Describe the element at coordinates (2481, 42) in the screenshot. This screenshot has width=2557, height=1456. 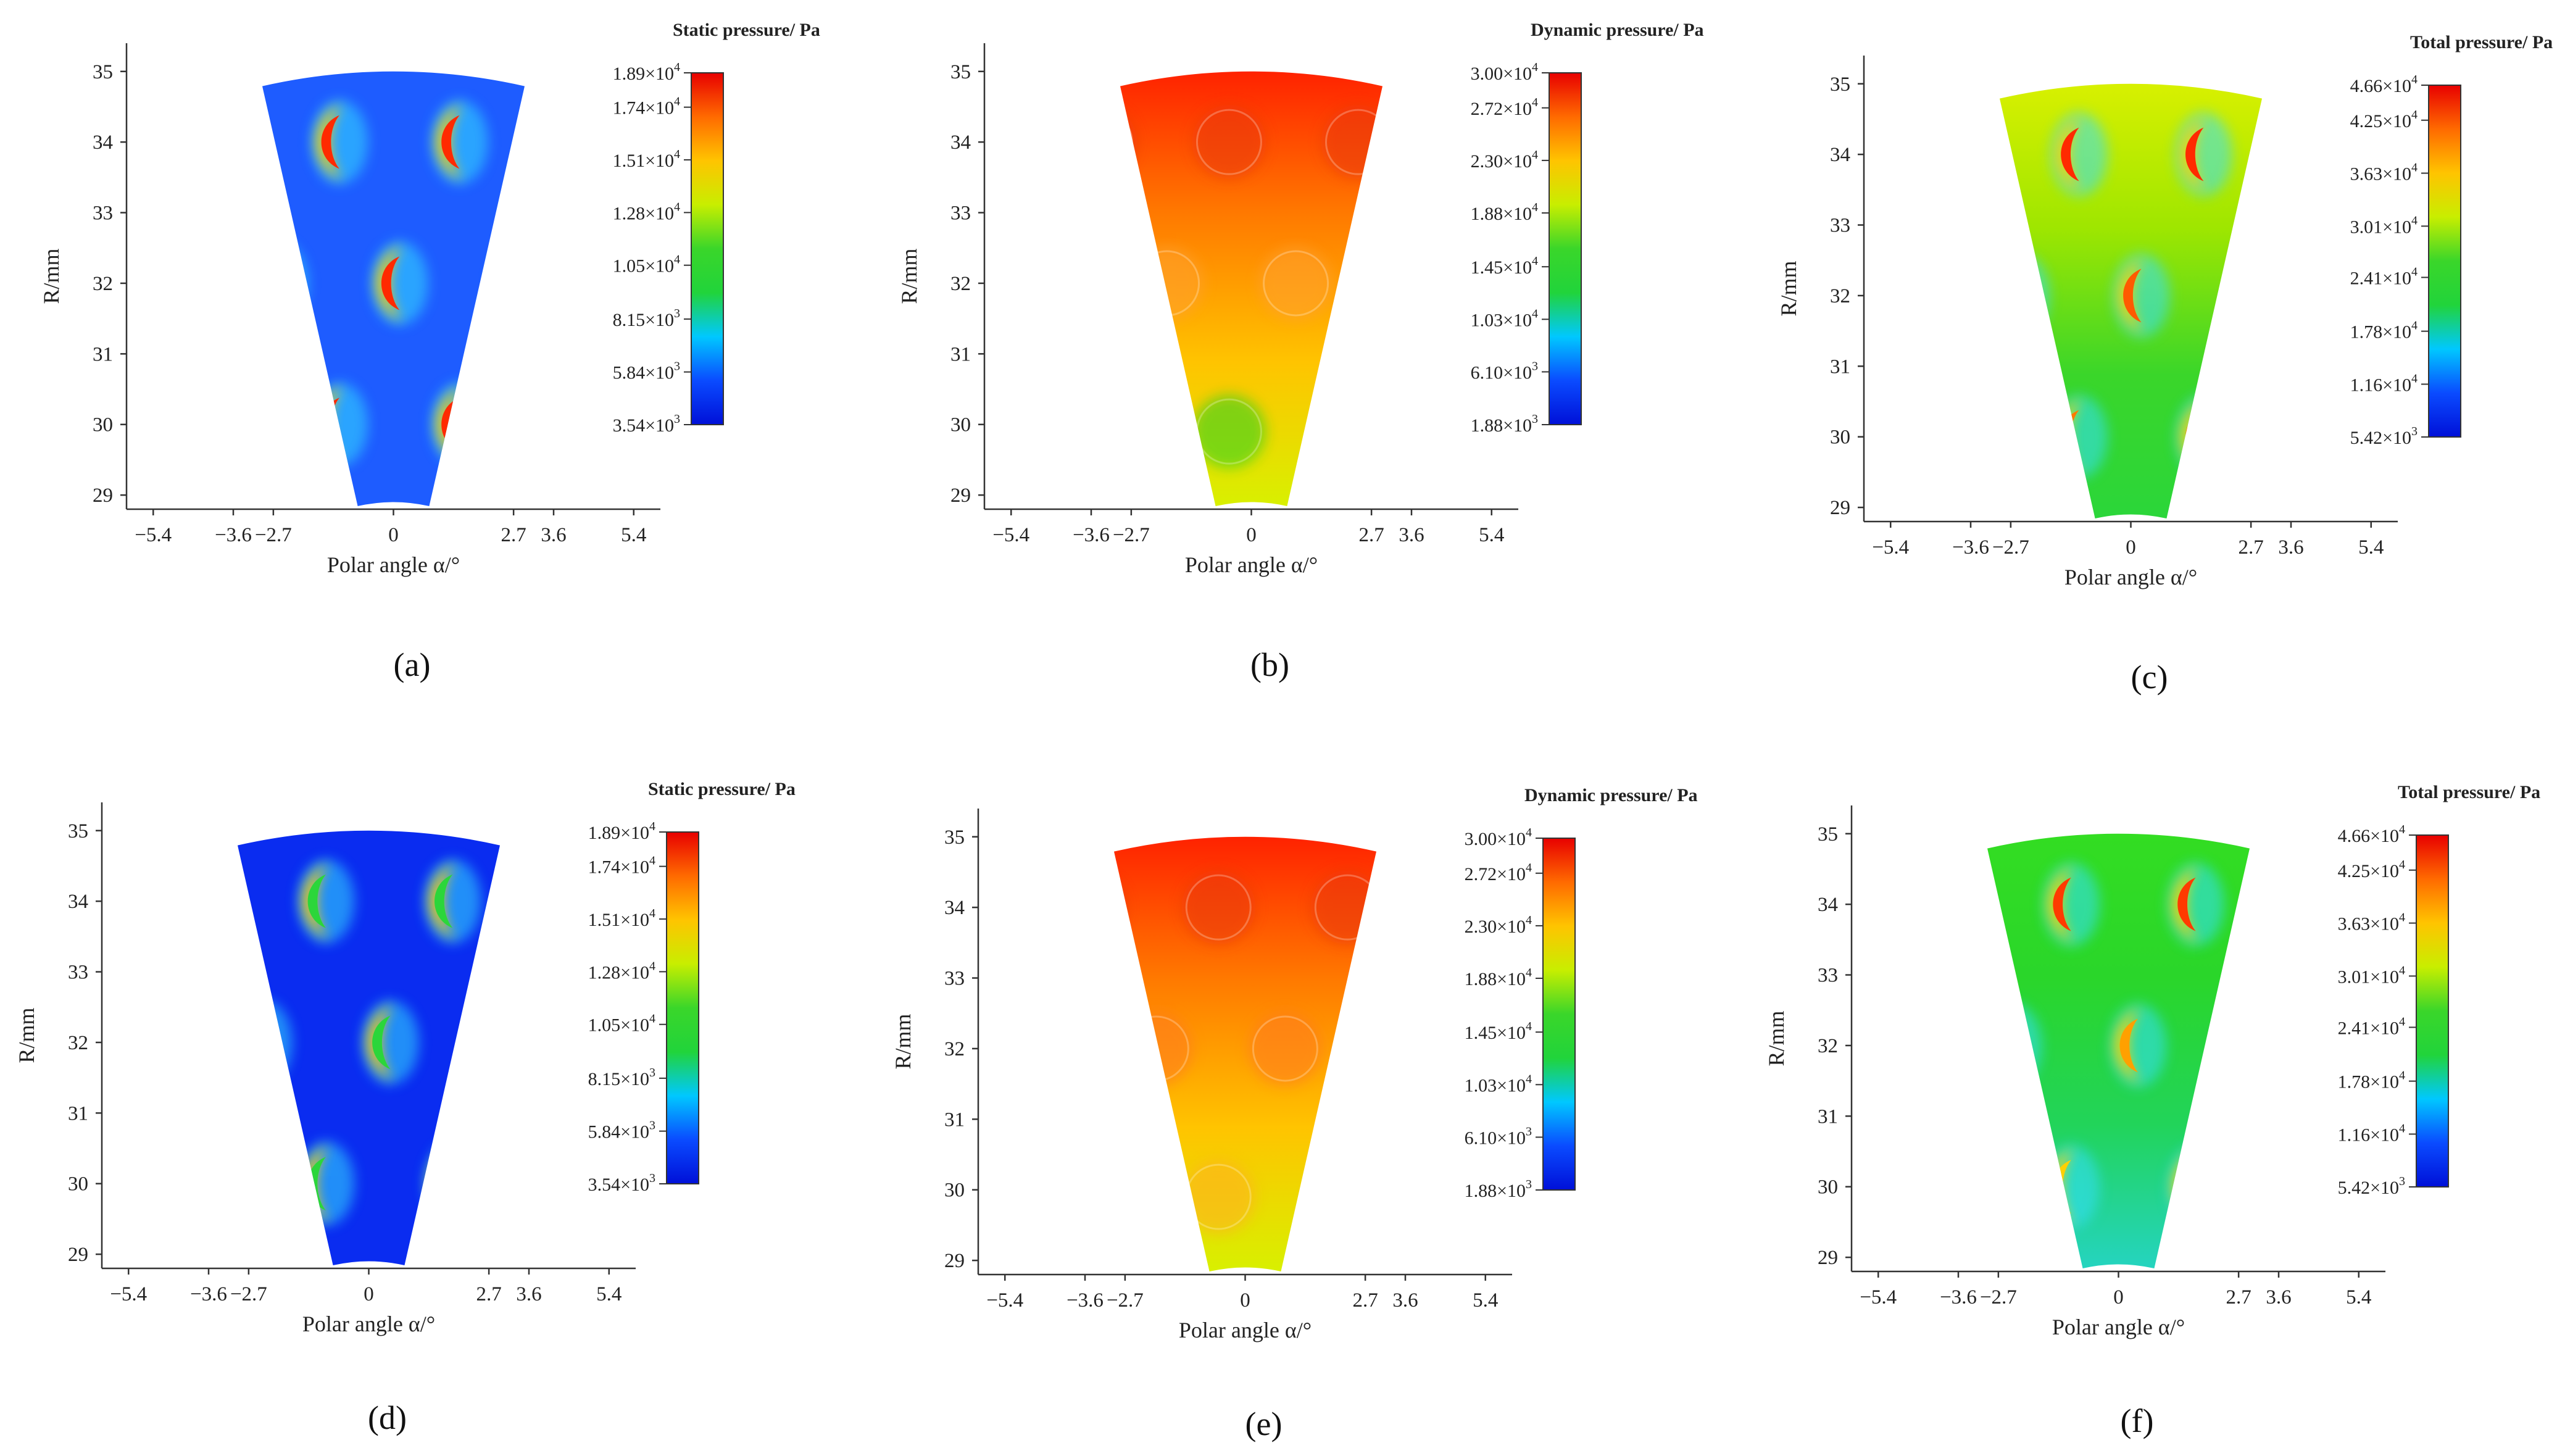
I see `colorbar-title: Total pressure/ Pa` at that location.